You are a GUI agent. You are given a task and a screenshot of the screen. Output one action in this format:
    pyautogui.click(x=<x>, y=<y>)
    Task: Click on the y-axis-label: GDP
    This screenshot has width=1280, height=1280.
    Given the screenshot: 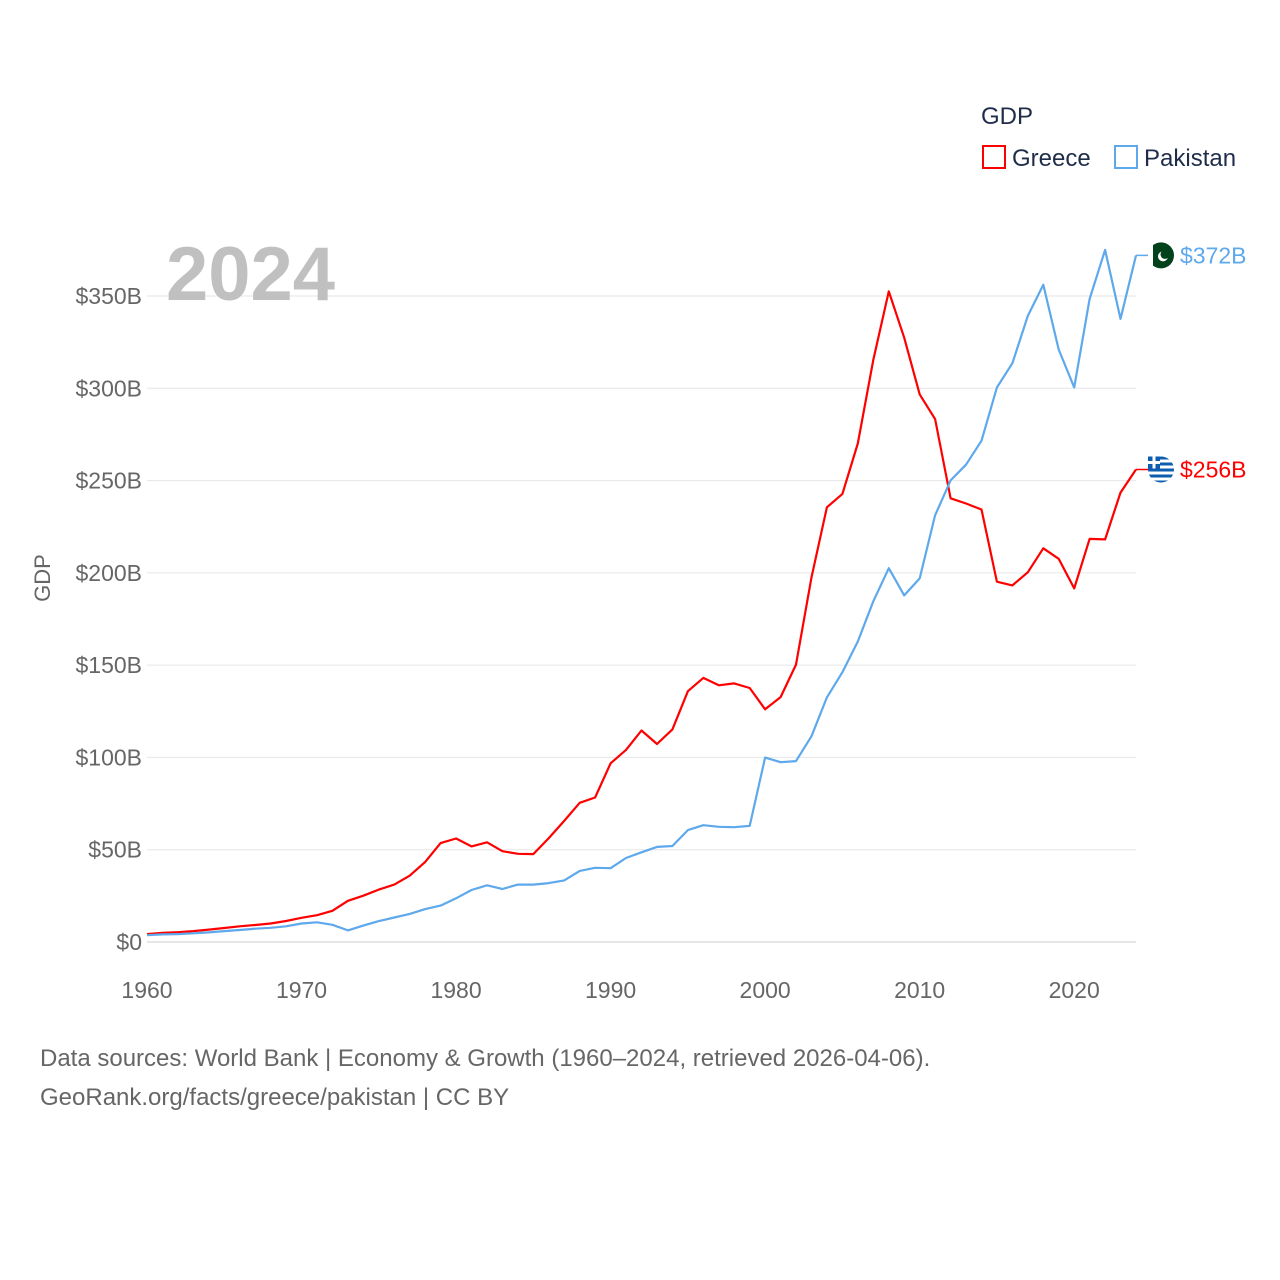 What is the action you would take?
    pyautogui.click(x=42, y=578)
    